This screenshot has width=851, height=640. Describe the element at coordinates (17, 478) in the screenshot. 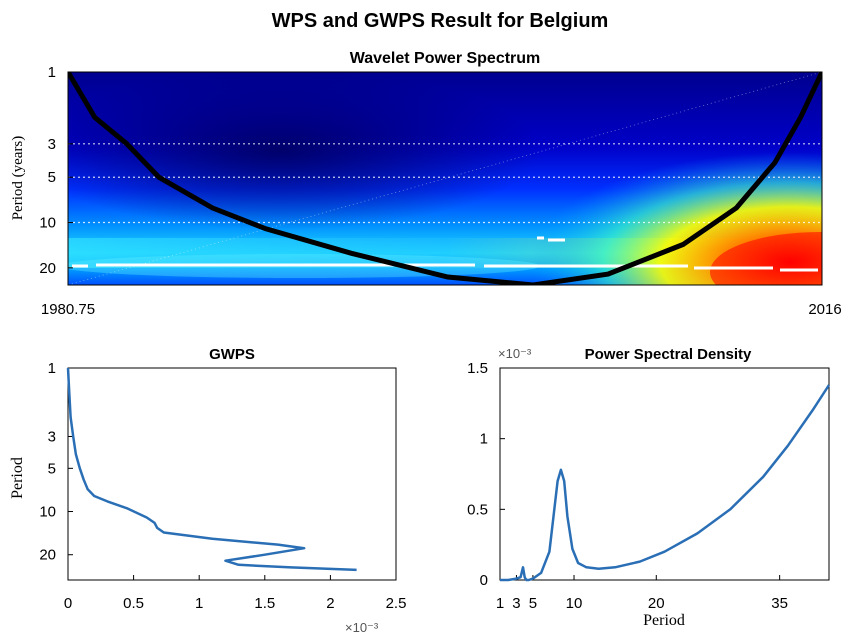

I see `gwps-y-axis-label: Period` at that location.